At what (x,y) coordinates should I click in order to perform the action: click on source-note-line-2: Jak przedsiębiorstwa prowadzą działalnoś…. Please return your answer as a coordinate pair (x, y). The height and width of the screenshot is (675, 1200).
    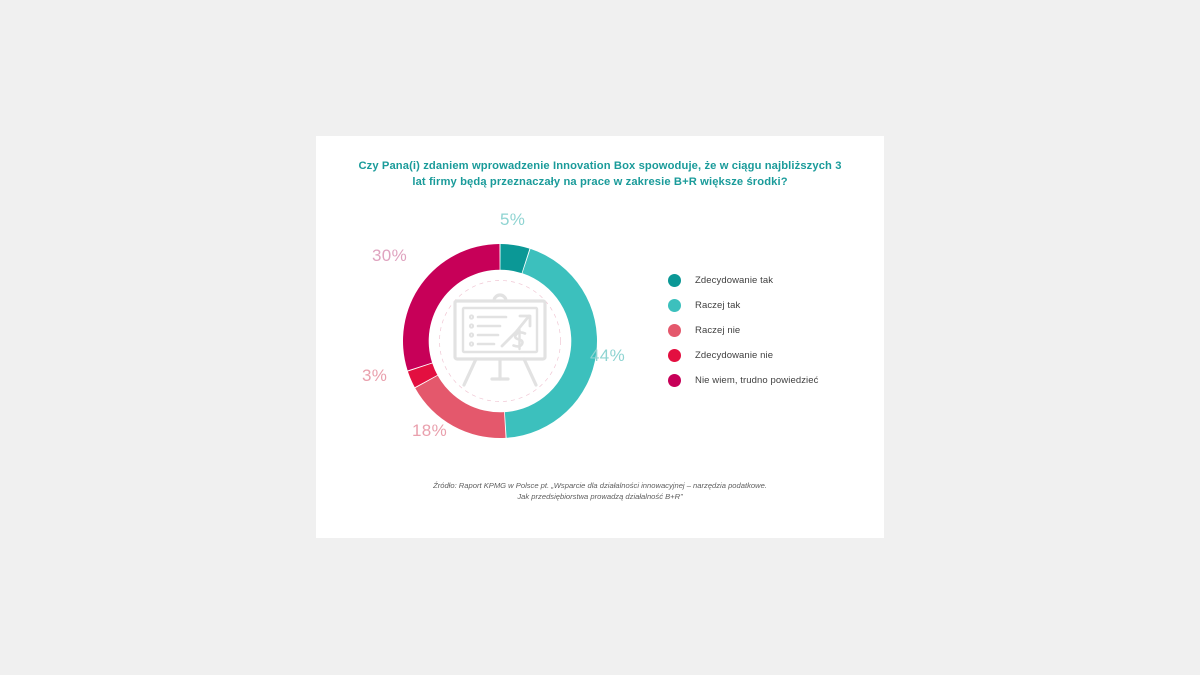
    Looking at the image, I should click on (600, 496).